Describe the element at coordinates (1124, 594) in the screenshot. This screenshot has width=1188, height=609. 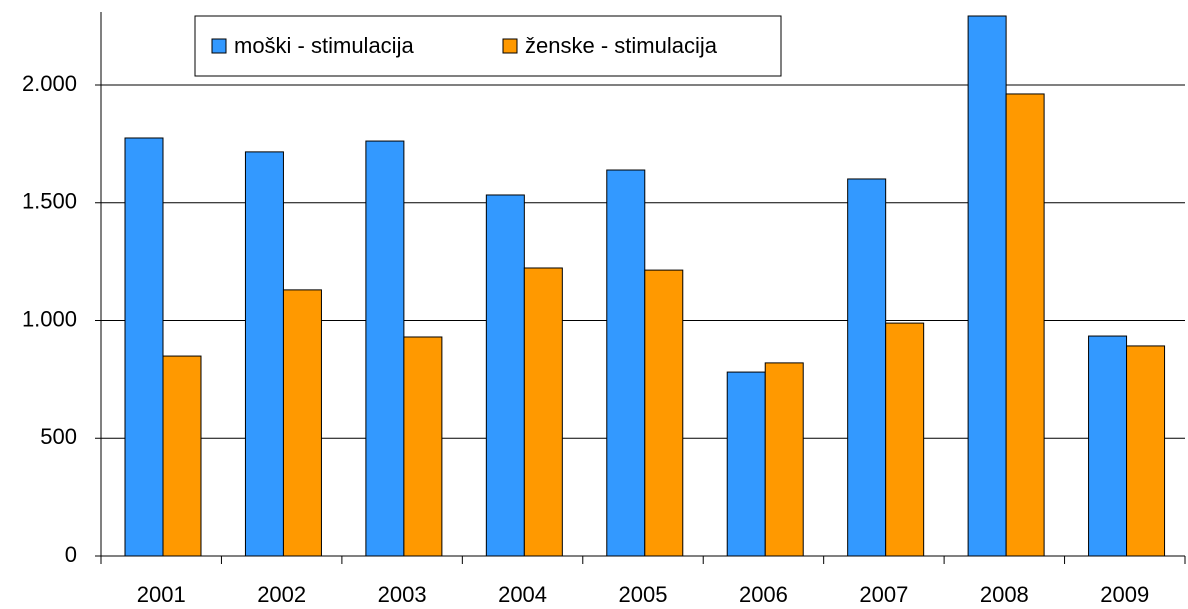
I see `x-tick-label: 2009` at that location.